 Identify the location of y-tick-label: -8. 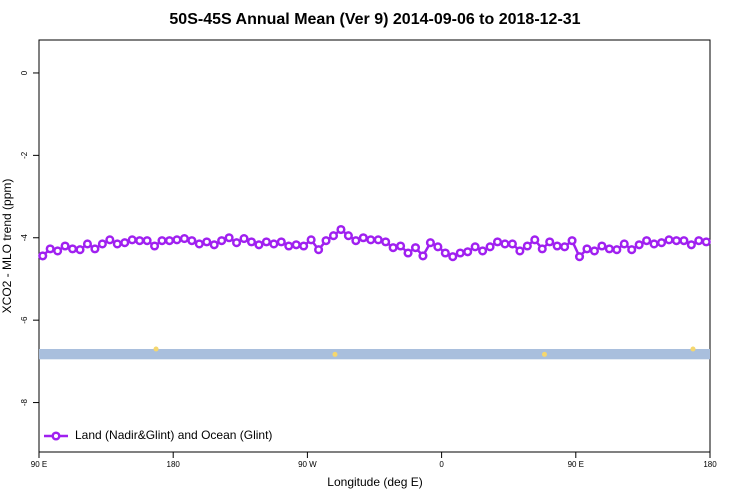
(24, 402).